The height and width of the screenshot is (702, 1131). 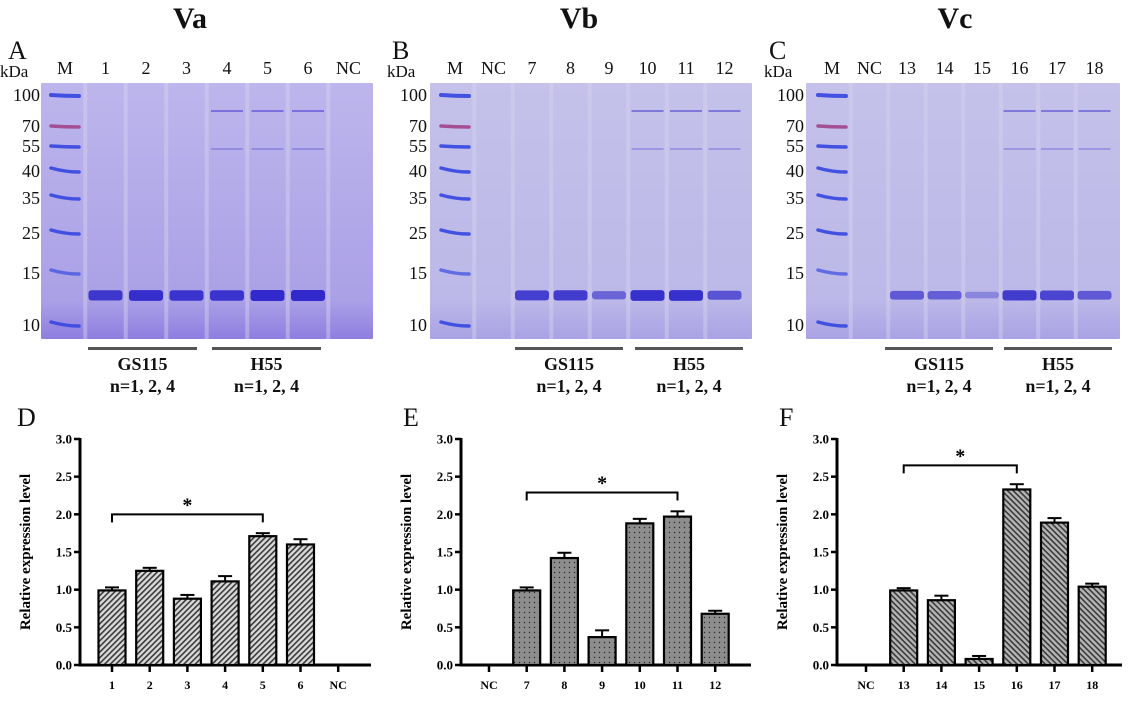 I want to click on x-tick-label-18: 18, so click(x=1092, y=685).